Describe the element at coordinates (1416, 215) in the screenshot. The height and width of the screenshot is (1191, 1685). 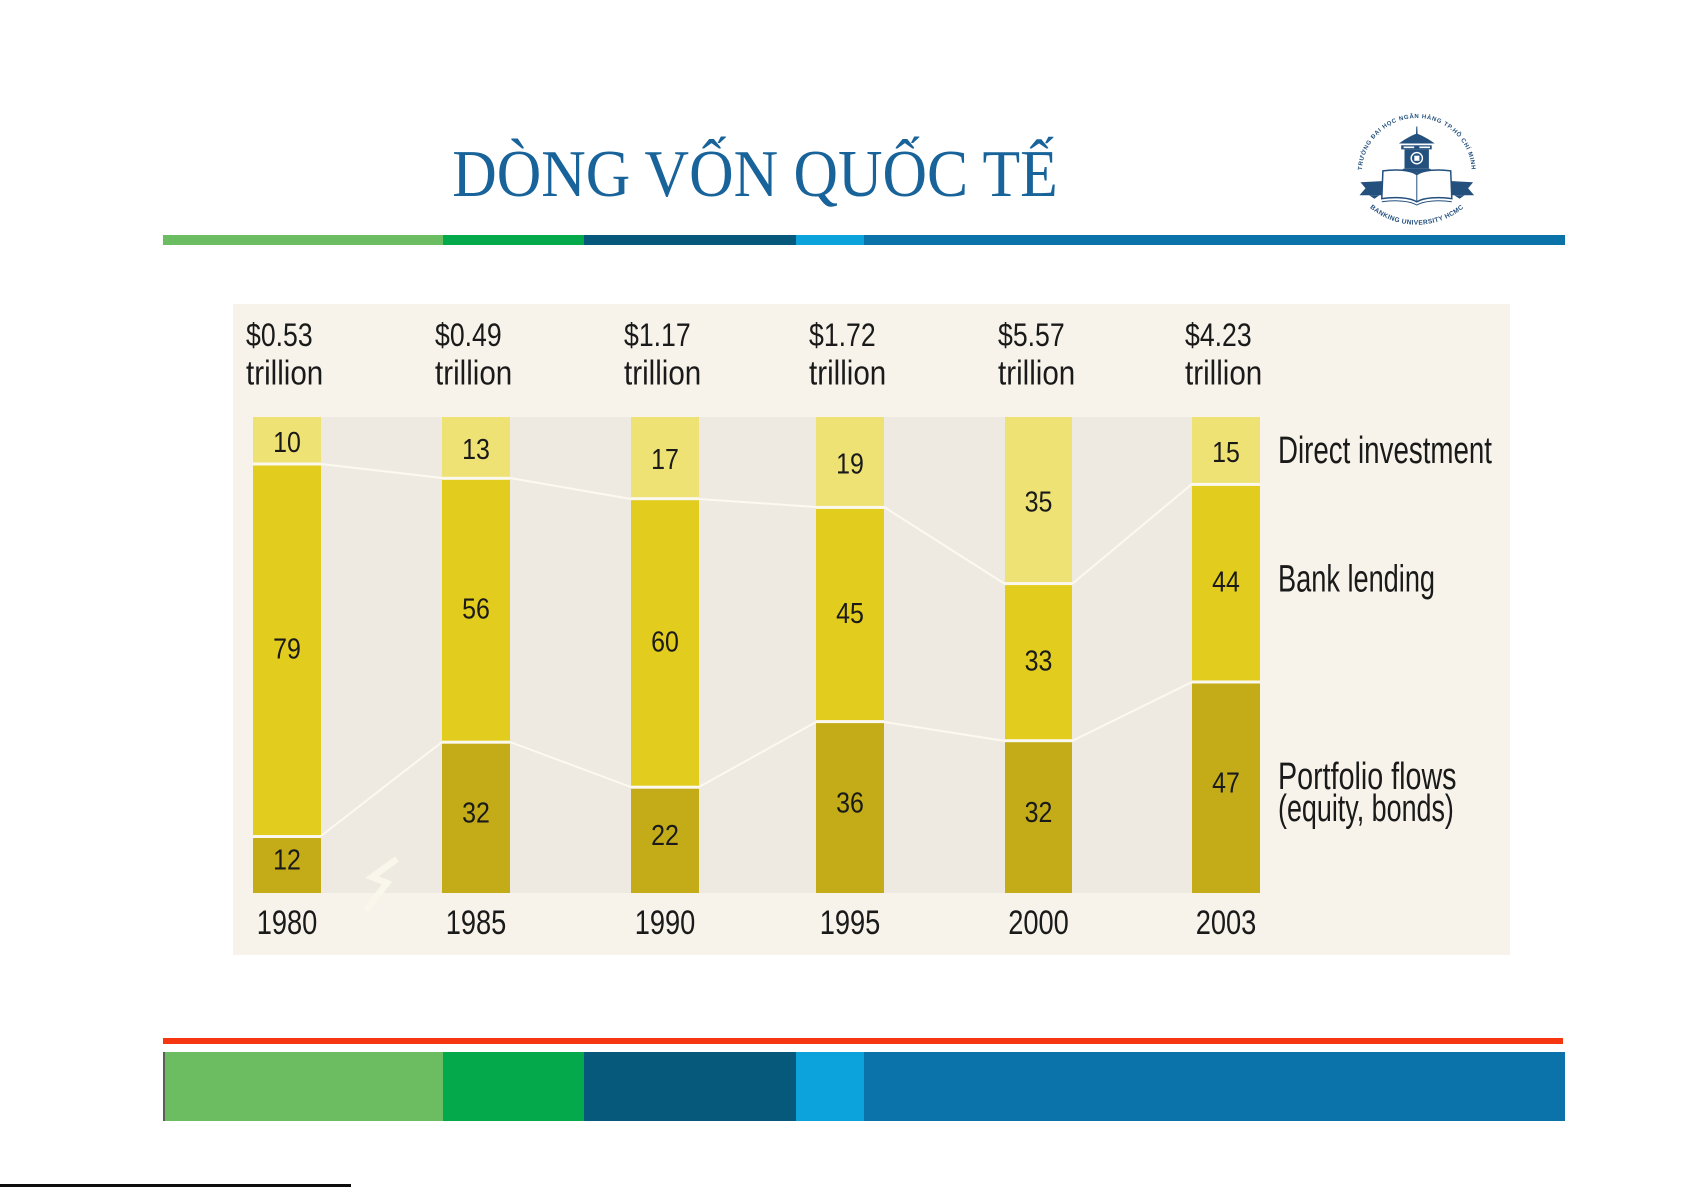
I see `svg-text: BANKING UNIVERSITY HCMC` at that location.